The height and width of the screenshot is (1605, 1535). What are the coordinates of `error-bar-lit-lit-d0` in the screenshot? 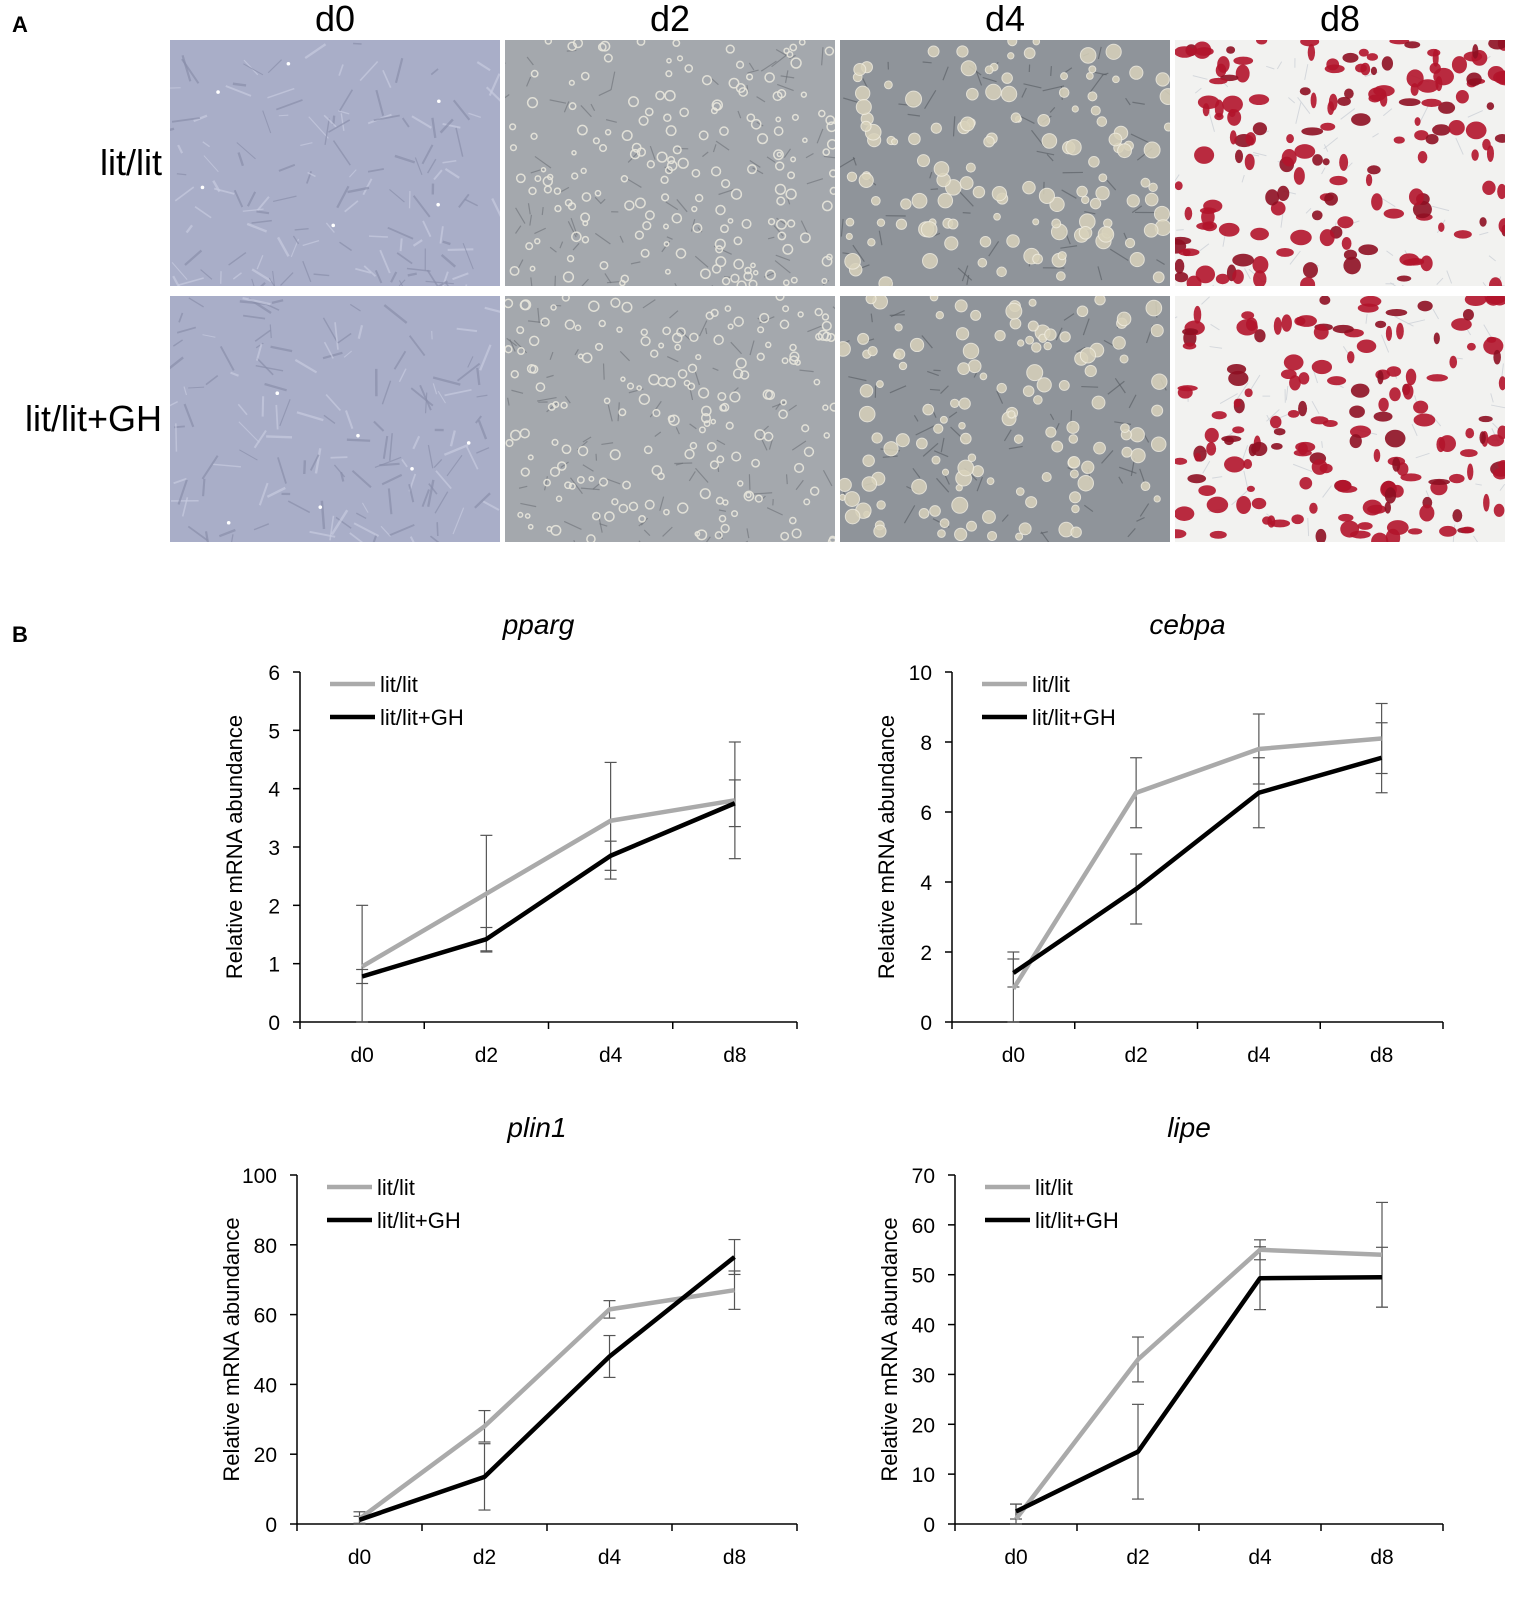 It's located at (362, 963).